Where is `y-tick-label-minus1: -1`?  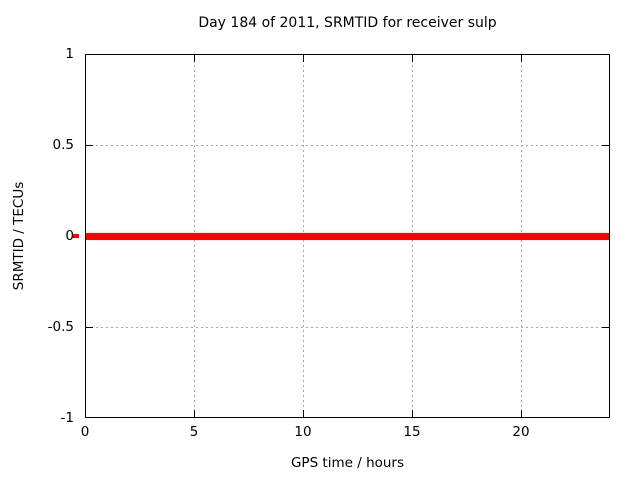
y-tick-label-minus1: -1 is located at coordinates (67, 418).